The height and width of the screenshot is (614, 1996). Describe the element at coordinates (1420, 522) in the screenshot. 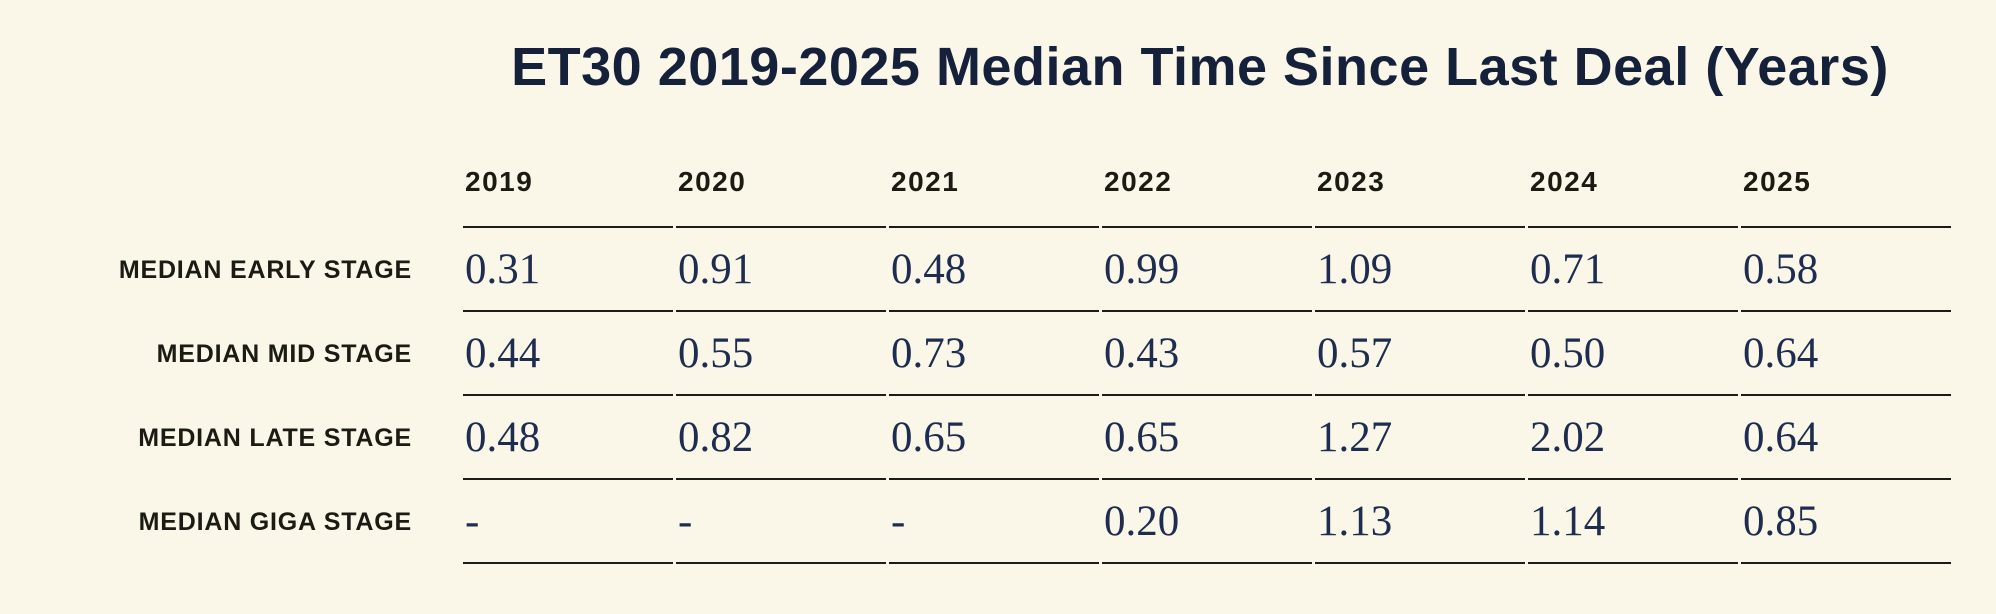

I see `value-cell: 1.13` at that location.